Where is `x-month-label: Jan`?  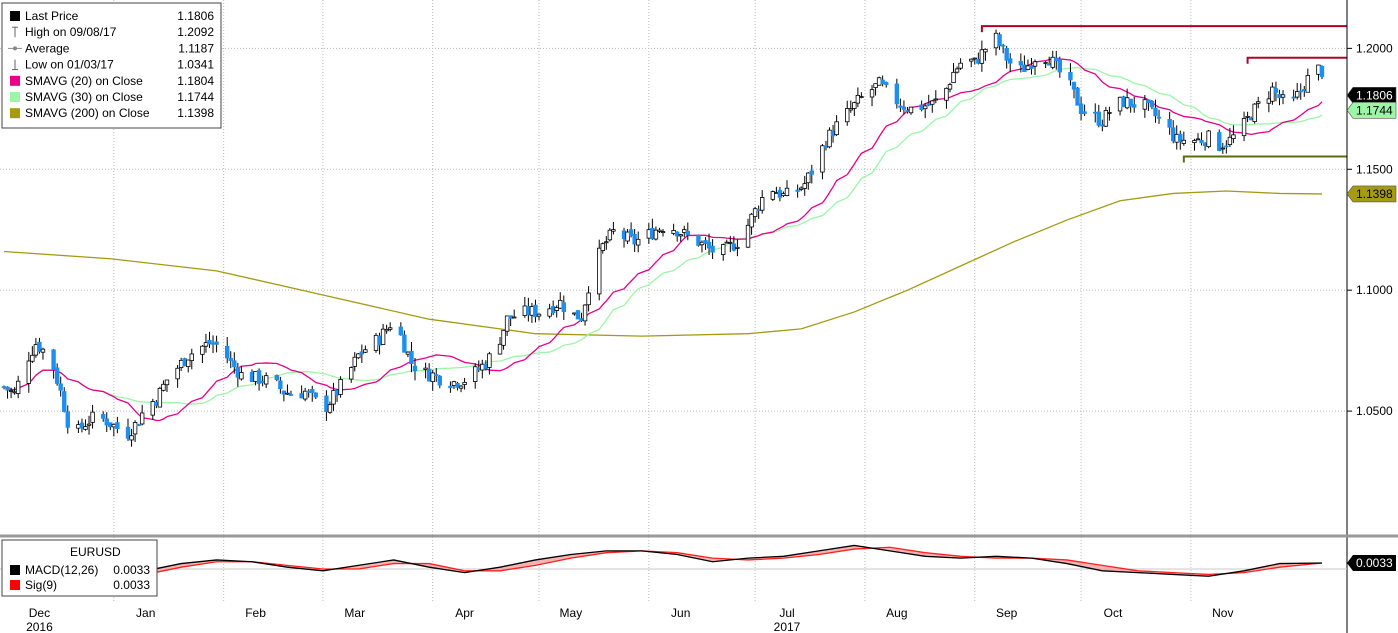 x-month-label: Jan is located at coordinates (145, 613).